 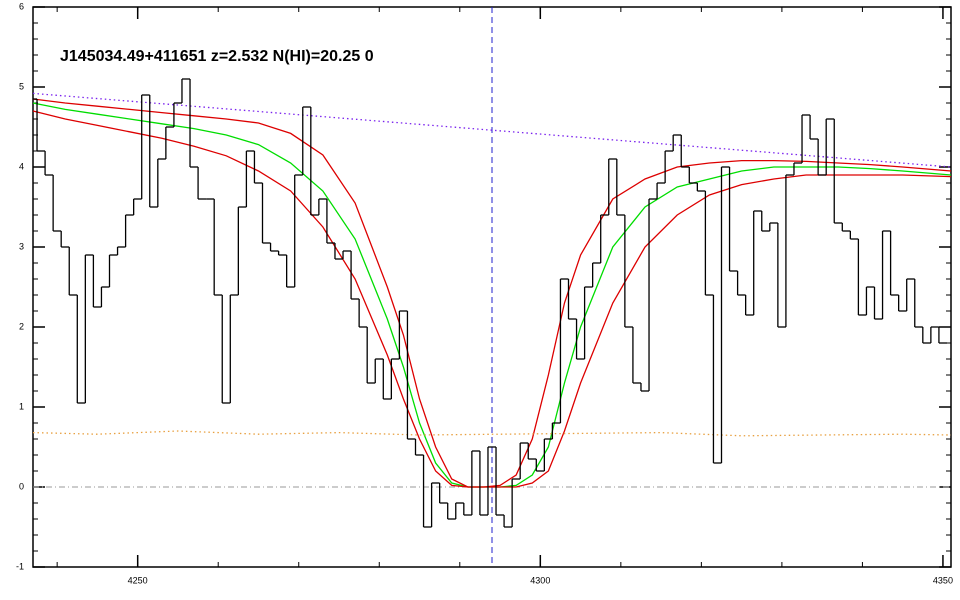 I want to click on y-tick-label: 6, so click(x=21, y=6).